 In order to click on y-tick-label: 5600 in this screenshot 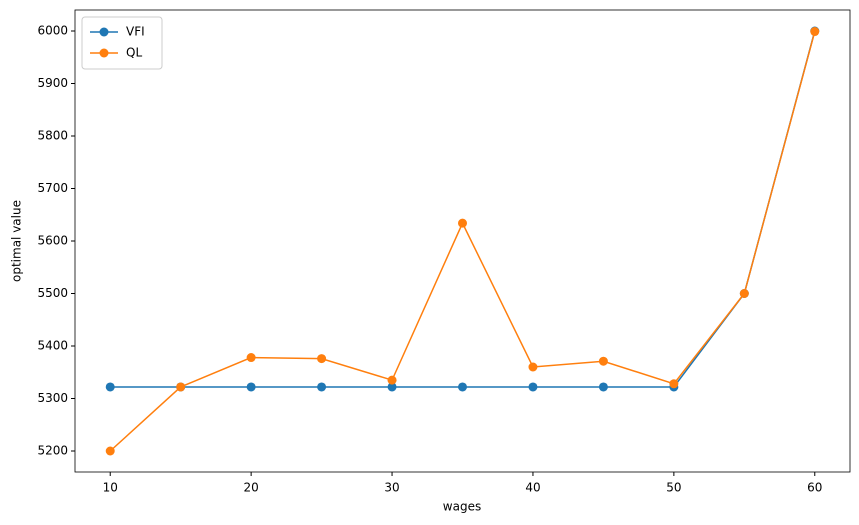, I will do `click(52, 241)`.